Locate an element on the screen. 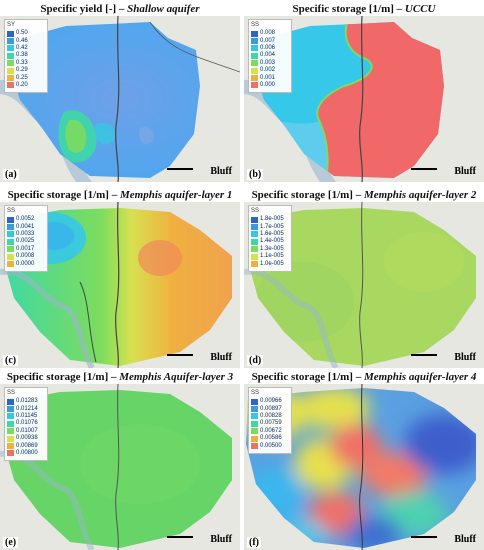 The image size is (484, 550). legend-row: 0.00759 is located at coordinates (270, 423).